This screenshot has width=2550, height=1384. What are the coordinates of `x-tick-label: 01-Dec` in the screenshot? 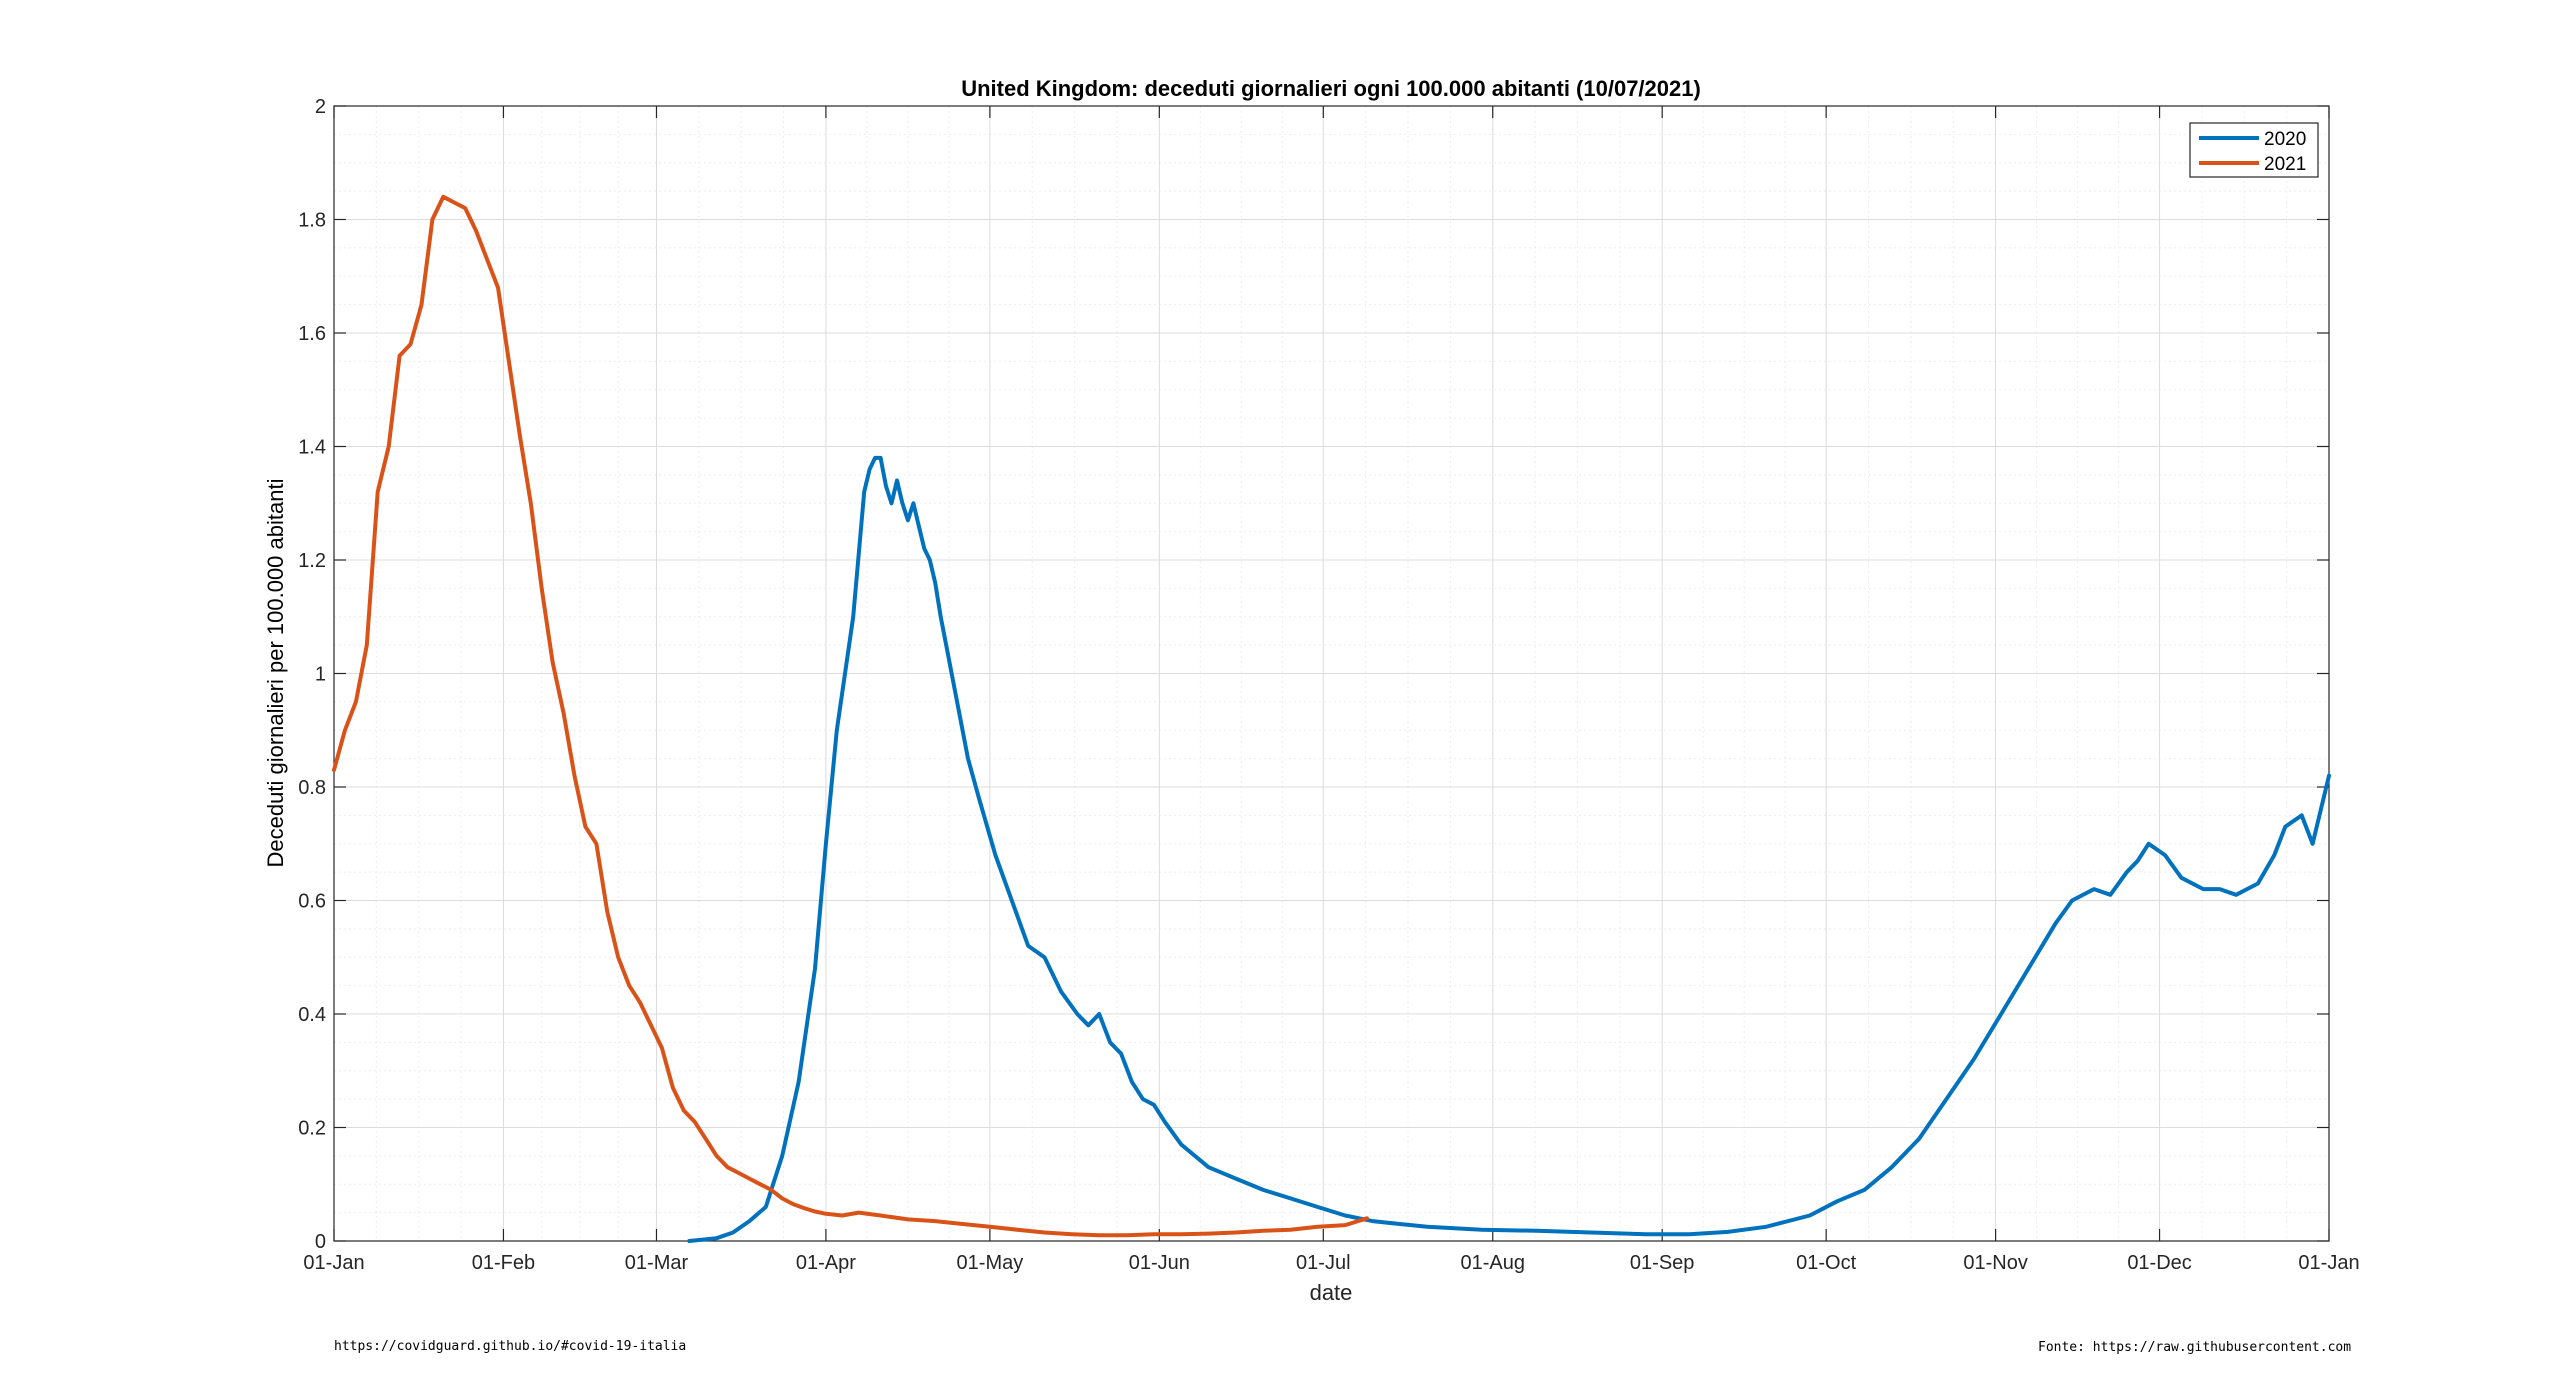 It's located at (2159, 1263).